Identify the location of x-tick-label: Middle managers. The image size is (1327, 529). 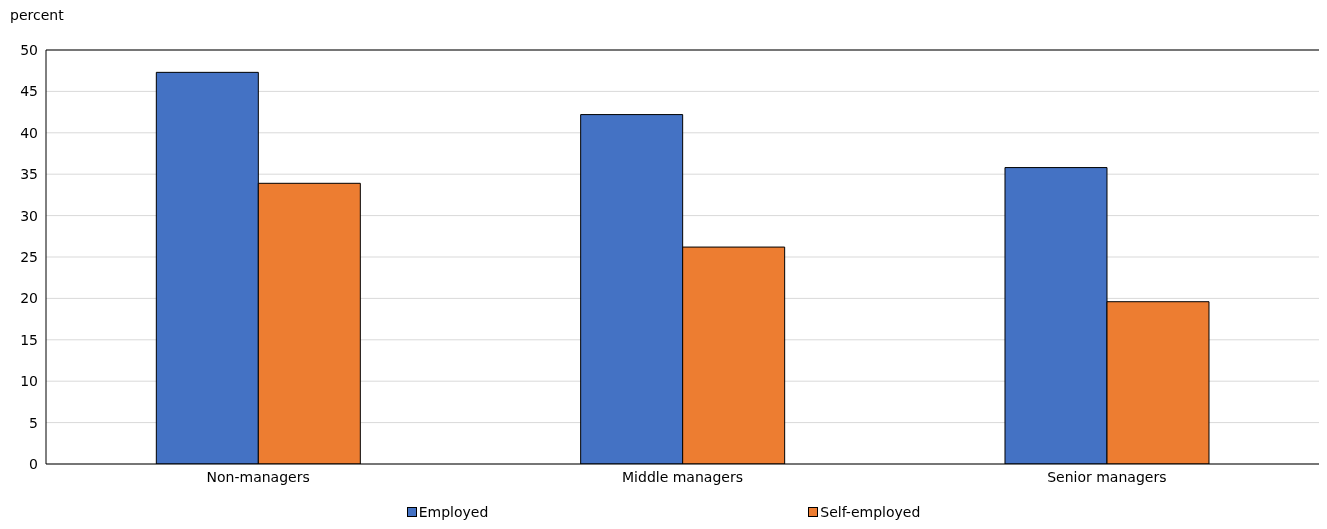
(682, 476).